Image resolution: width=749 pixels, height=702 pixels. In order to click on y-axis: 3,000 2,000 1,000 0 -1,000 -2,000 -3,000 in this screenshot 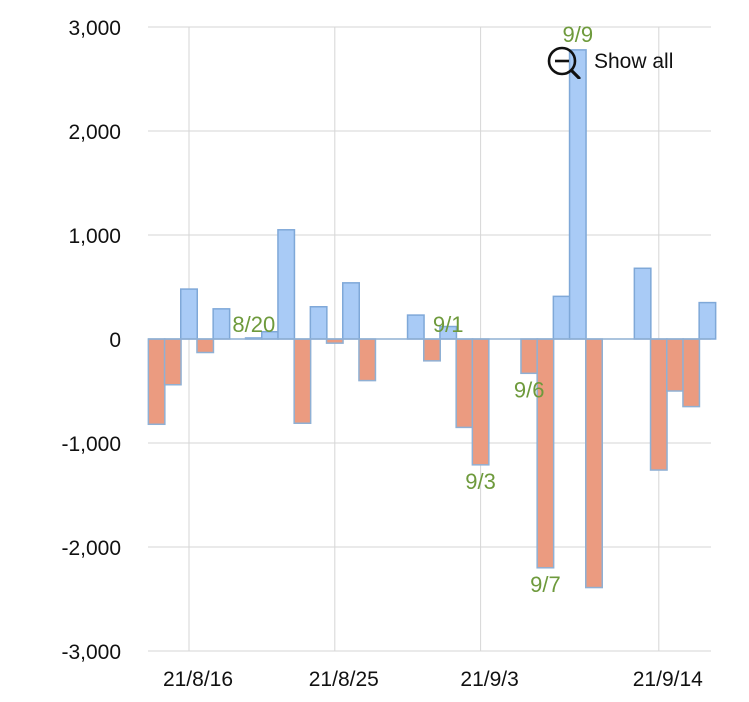, I will do `click(91, 340)`.